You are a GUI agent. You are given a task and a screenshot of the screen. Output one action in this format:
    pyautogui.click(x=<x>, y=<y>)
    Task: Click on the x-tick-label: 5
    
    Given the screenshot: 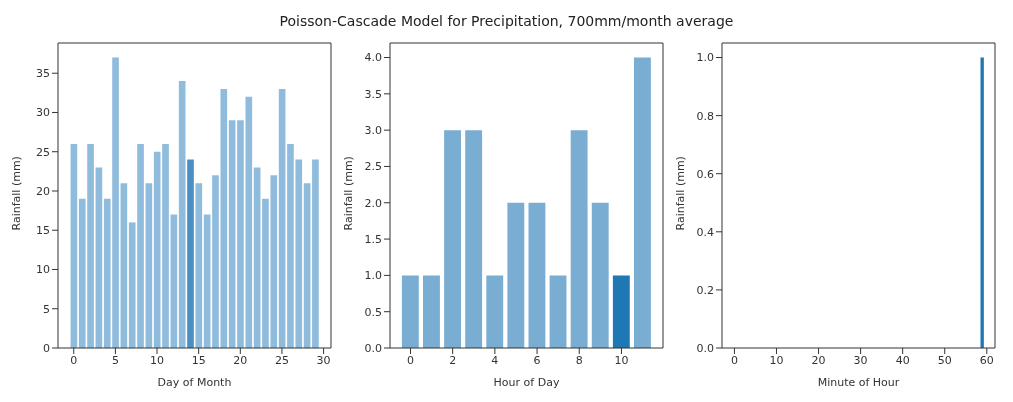 What is the action you would take?
    pyautogui.click(x=115, y=360)
    